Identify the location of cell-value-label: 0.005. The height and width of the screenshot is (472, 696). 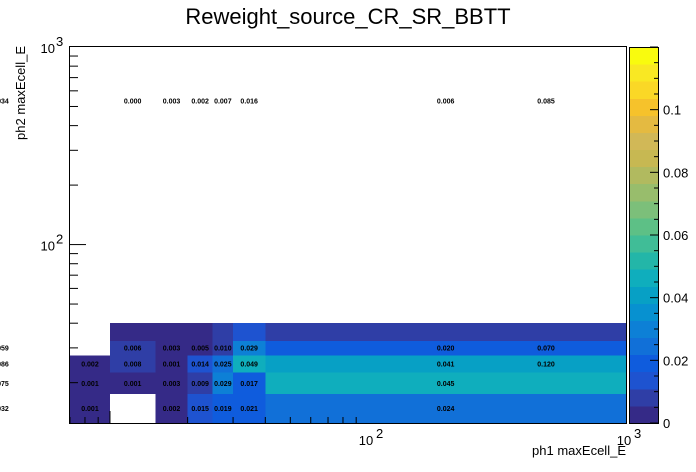
(200, 349).